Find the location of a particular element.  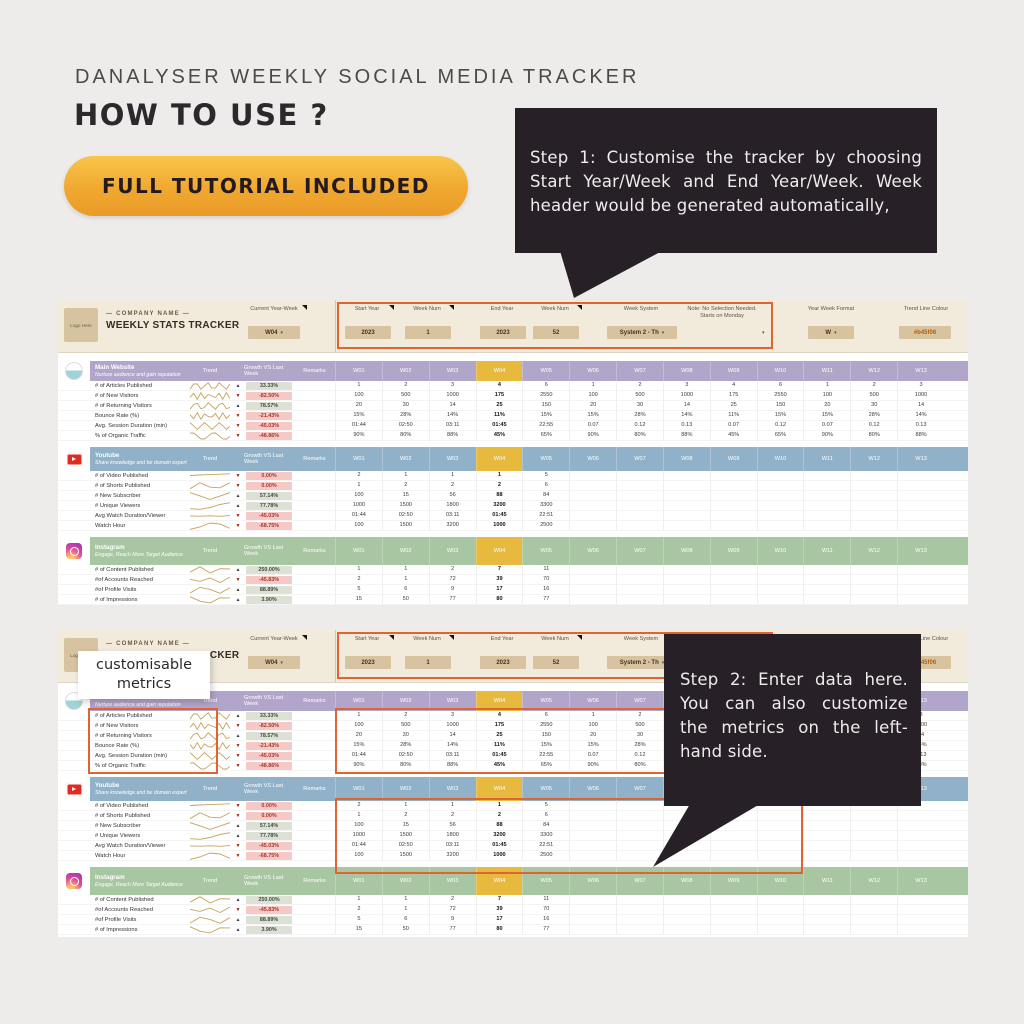

week-value-cell: 7 is located at coordinates (499, 570).